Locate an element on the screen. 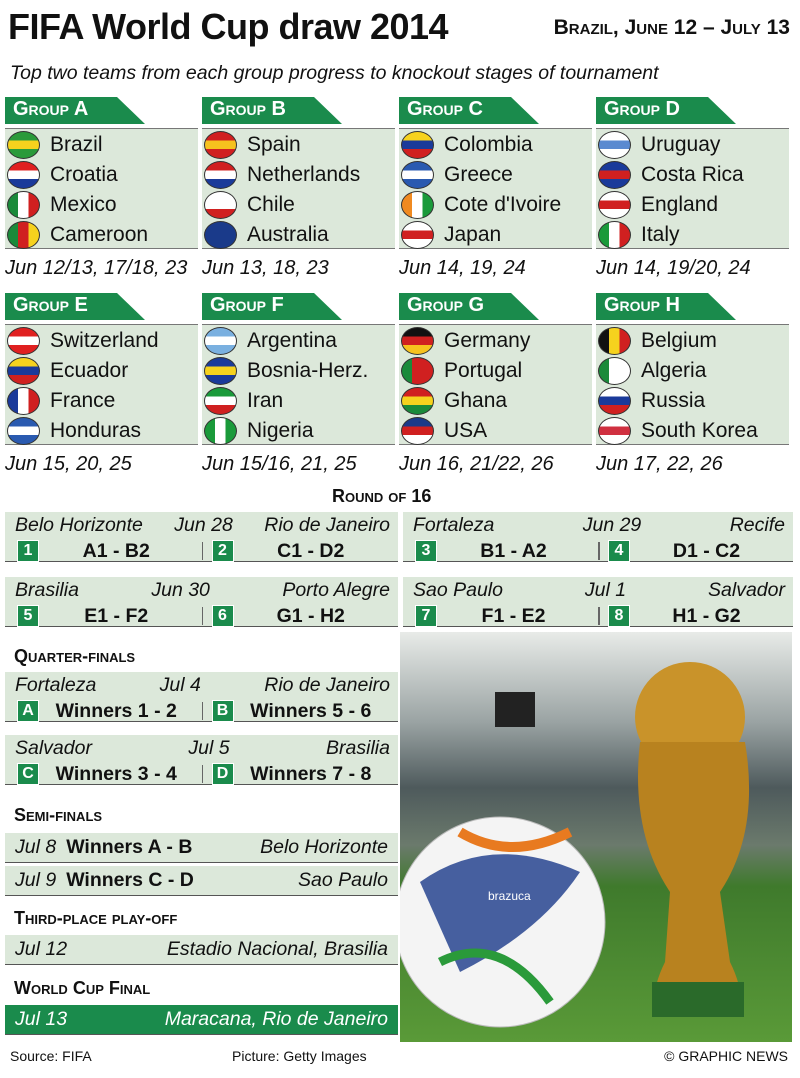  source-credit: Source: FIFA is located at coordinates (51, 1056).